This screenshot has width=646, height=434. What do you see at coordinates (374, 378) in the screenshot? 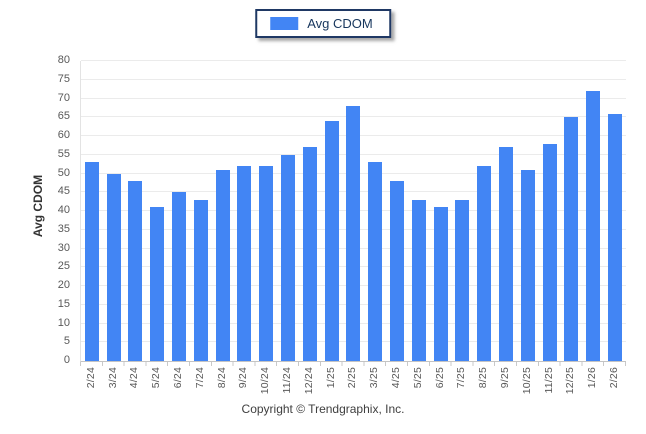
I see `x-tick-label: 3/25` at bounding box center [374, 378].